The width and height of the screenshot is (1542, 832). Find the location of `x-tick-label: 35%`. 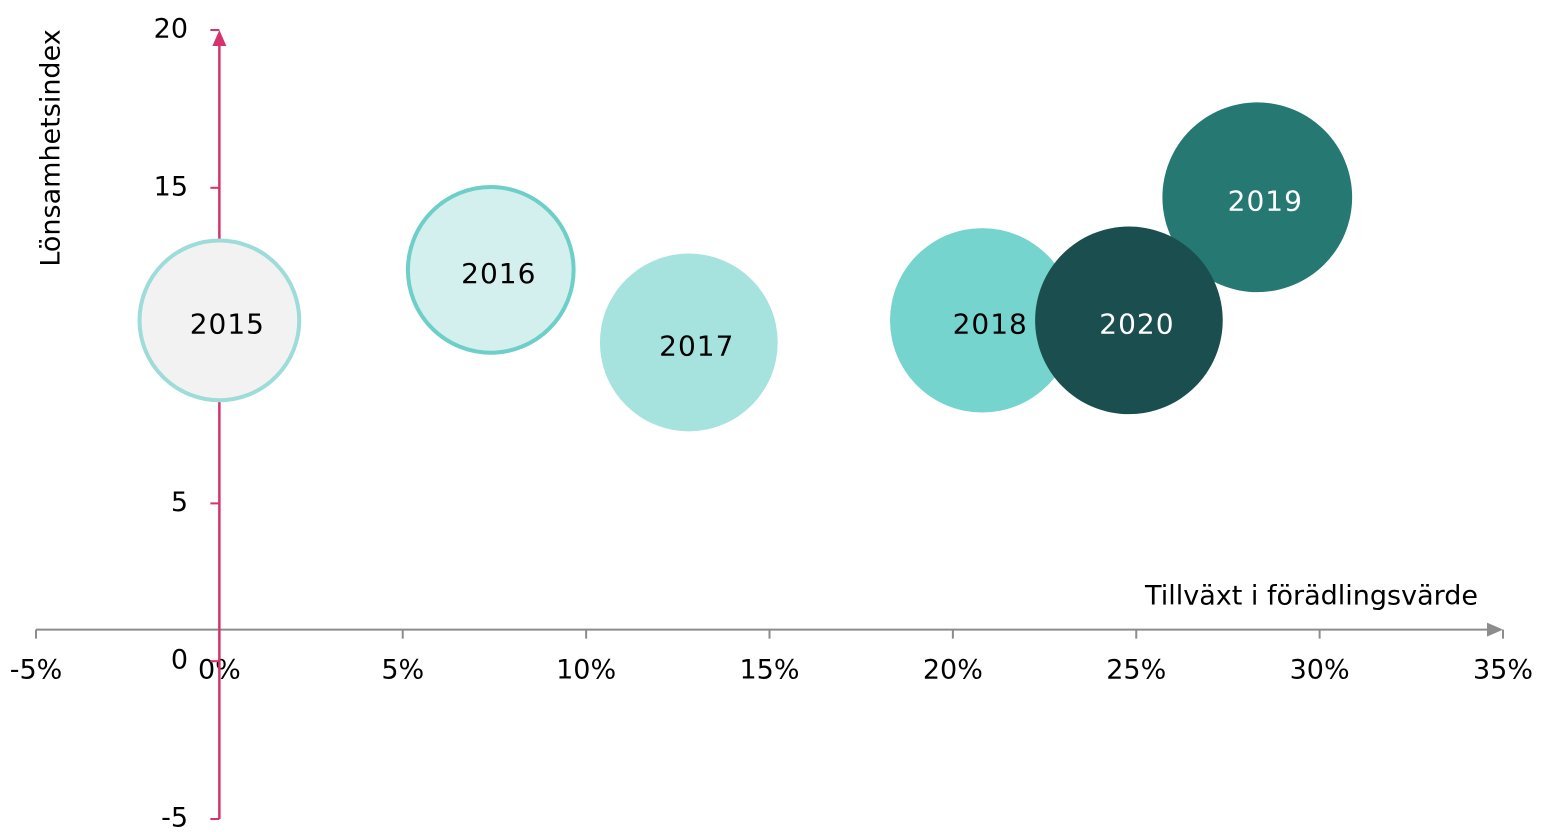

x-tick-label: 35% is located at coordinates (1503, 670).